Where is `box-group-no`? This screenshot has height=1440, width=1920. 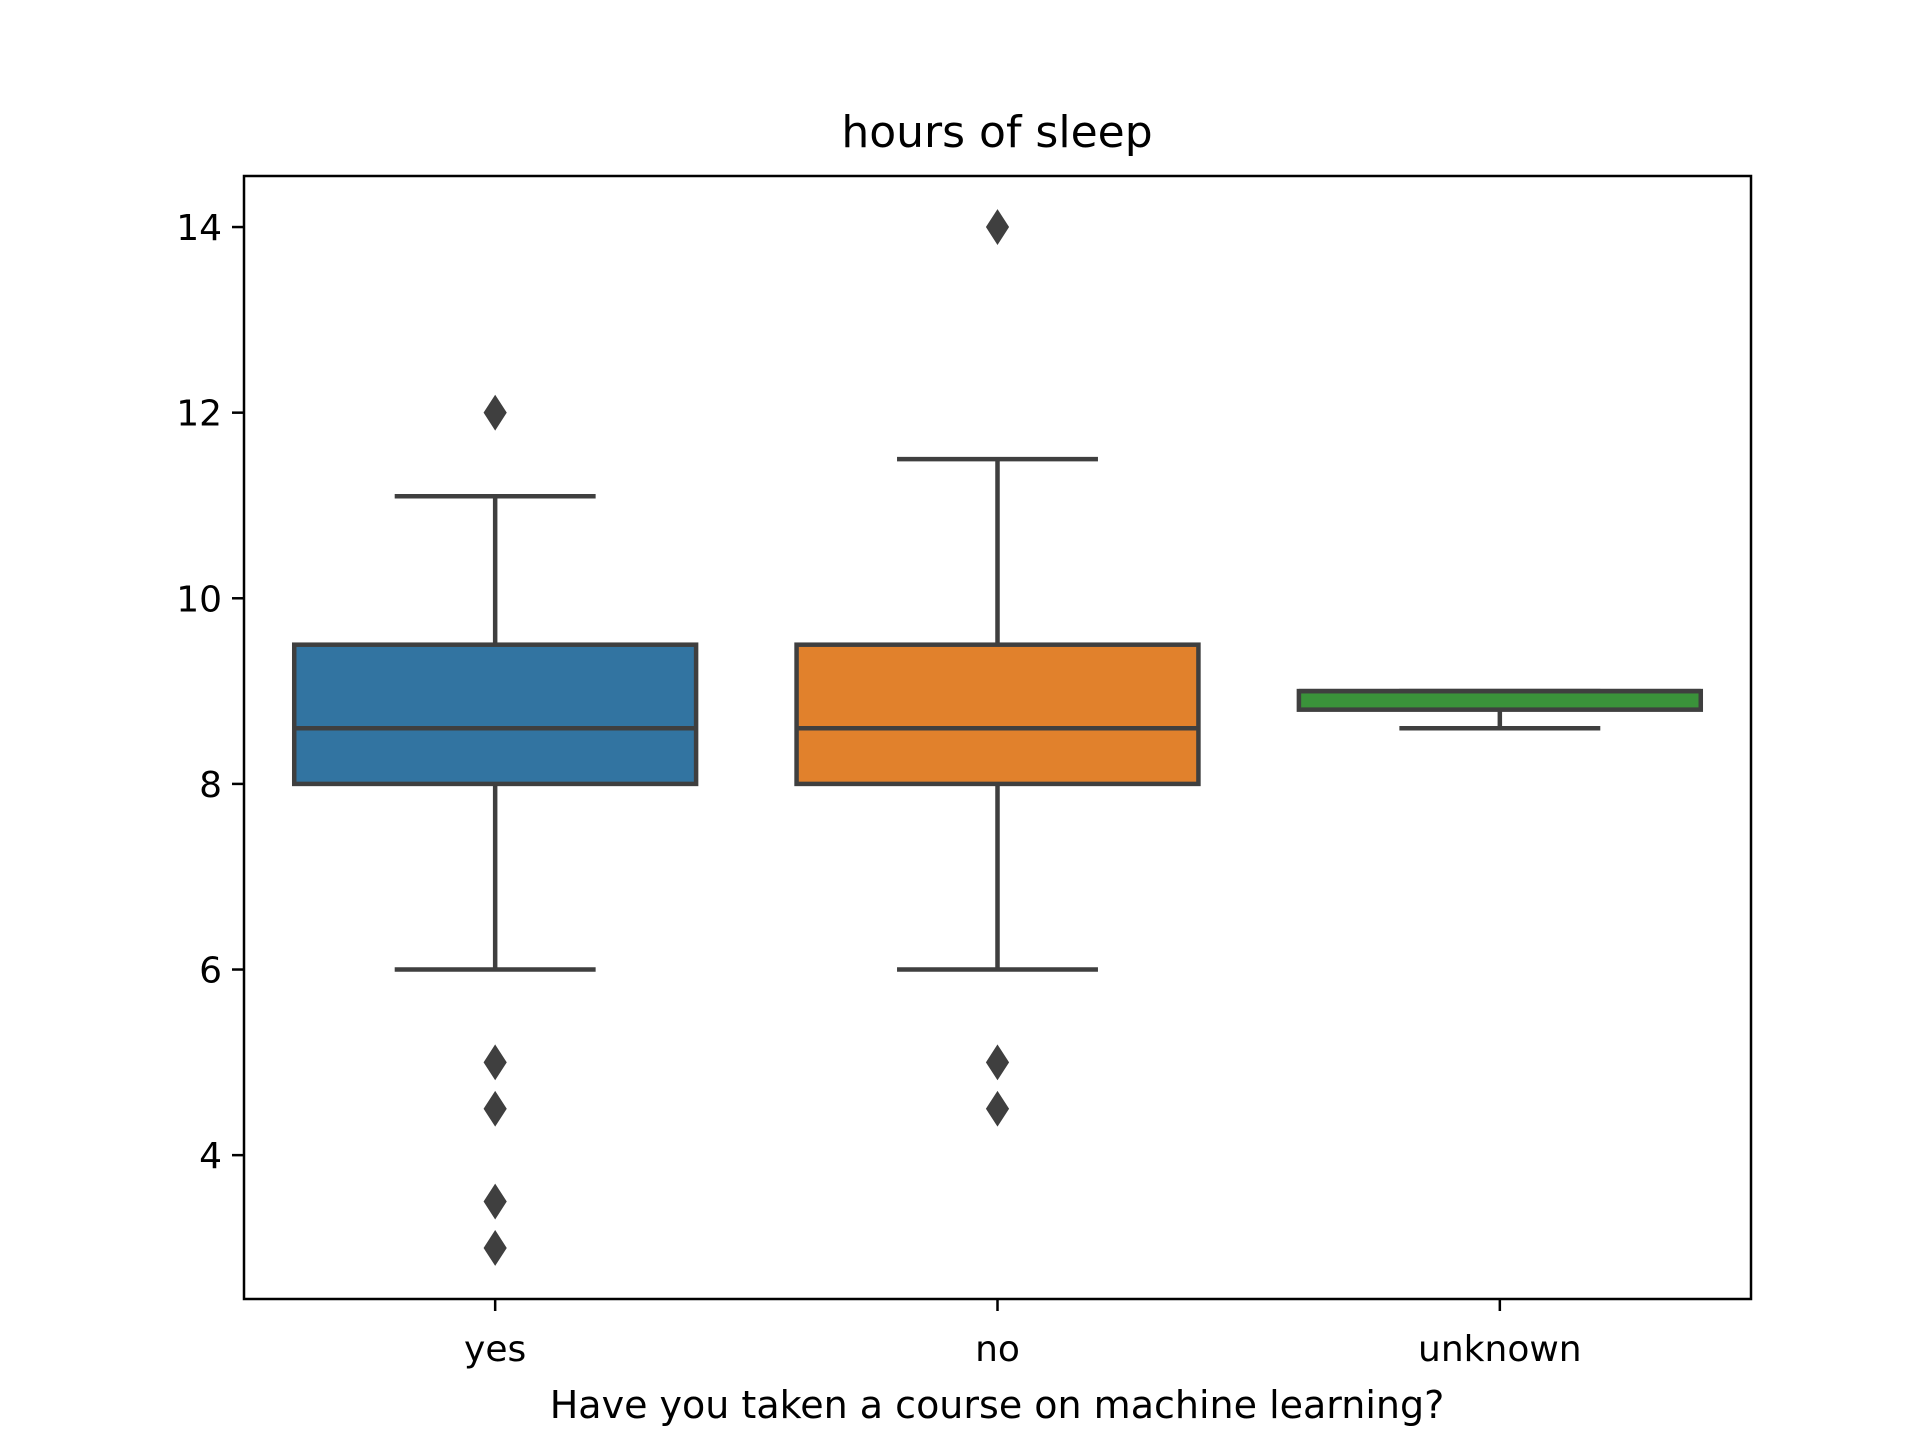 box-group-no is located at coordinates (997, 668).